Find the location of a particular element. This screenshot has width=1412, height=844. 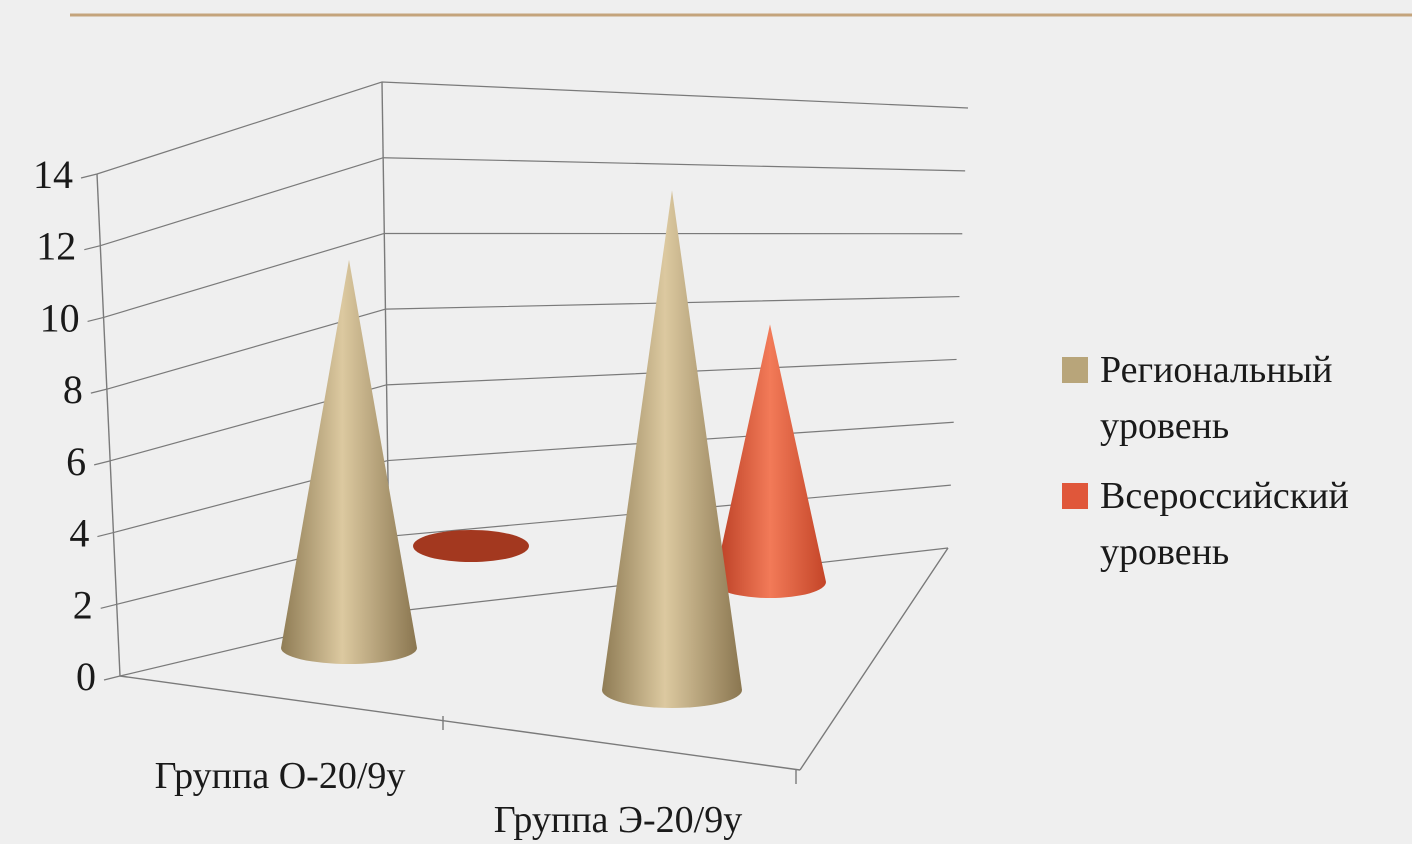

legend-item-regional: Региональный уровень is located at coordinates (1234, 398).